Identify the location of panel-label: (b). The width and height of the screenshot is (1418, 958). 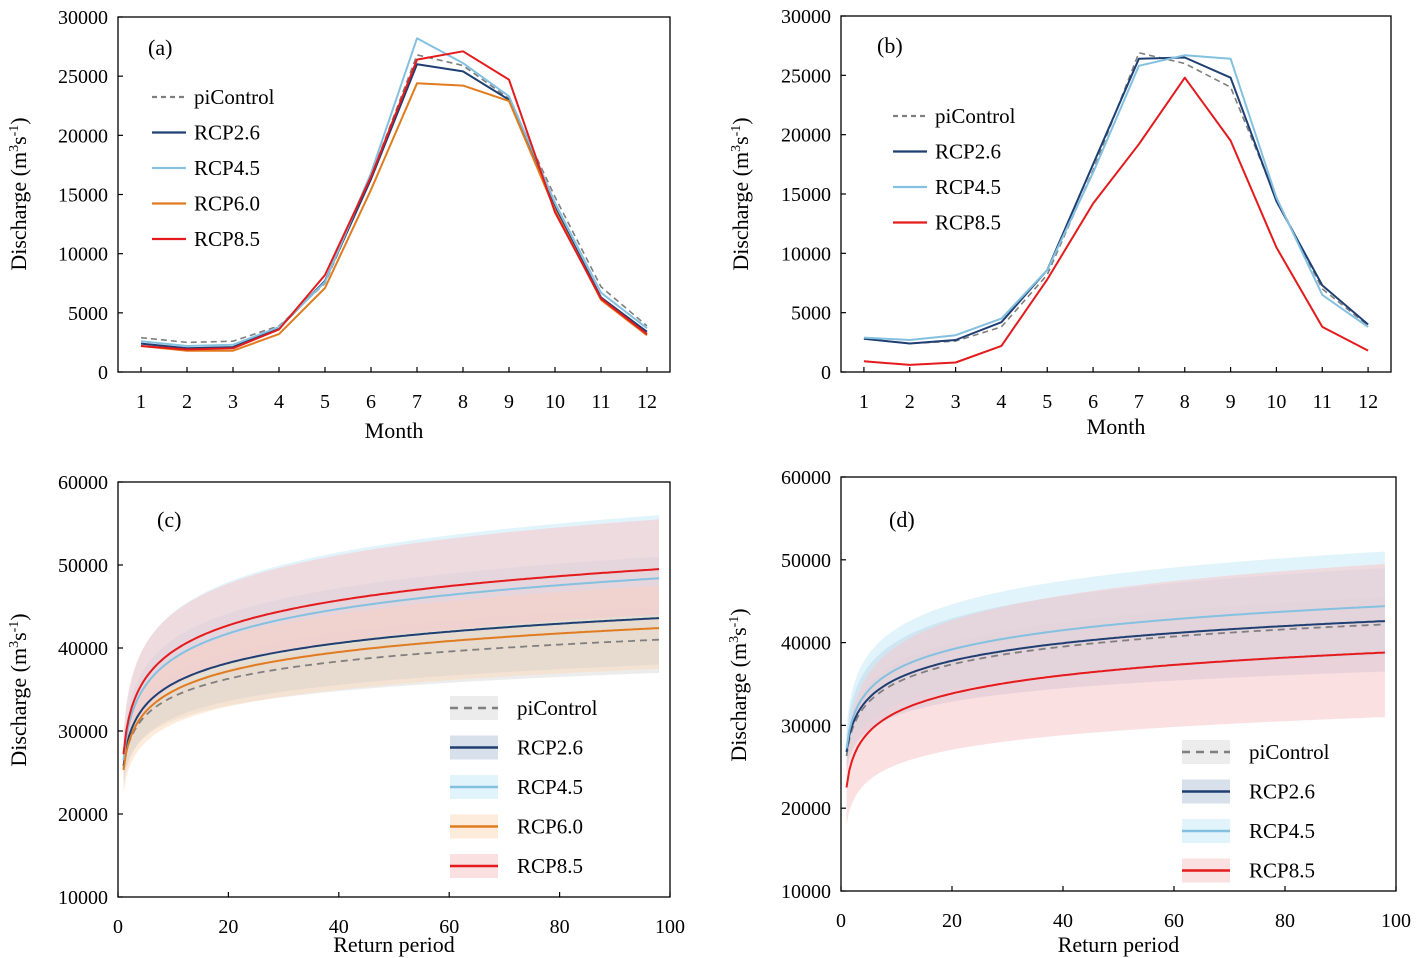
(890, 45).